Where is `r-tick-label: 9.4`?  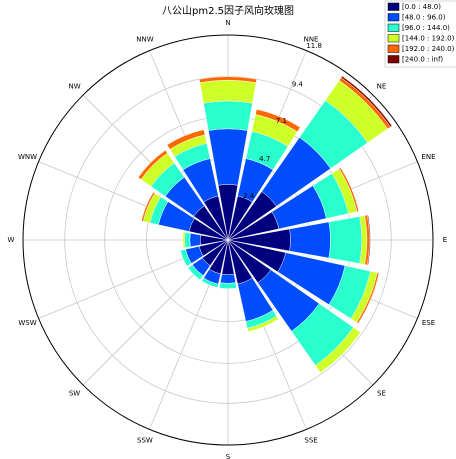 r-tick-label: 9.4 is located at coordinates (298, 84).